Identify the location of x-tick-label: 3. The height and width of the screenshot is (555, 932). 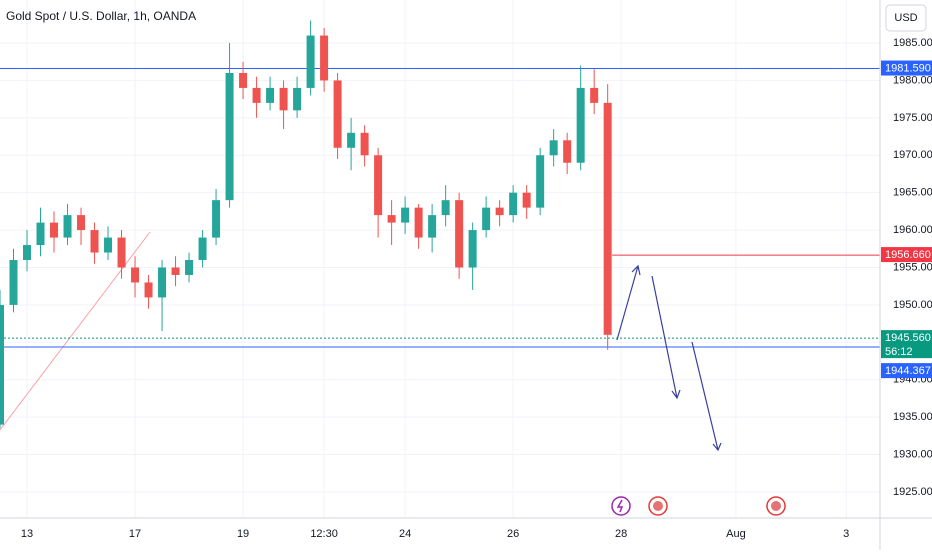
(846, 534).